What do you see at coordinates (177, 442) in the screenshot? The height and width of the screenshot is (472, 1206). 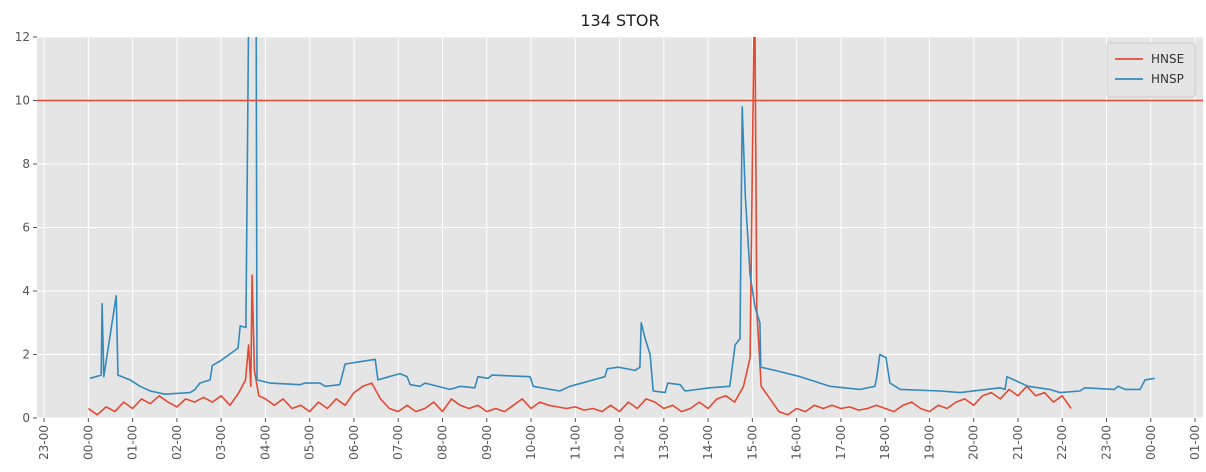 I see `x-tick-label: 02-00` at bounding box center [177, 442].